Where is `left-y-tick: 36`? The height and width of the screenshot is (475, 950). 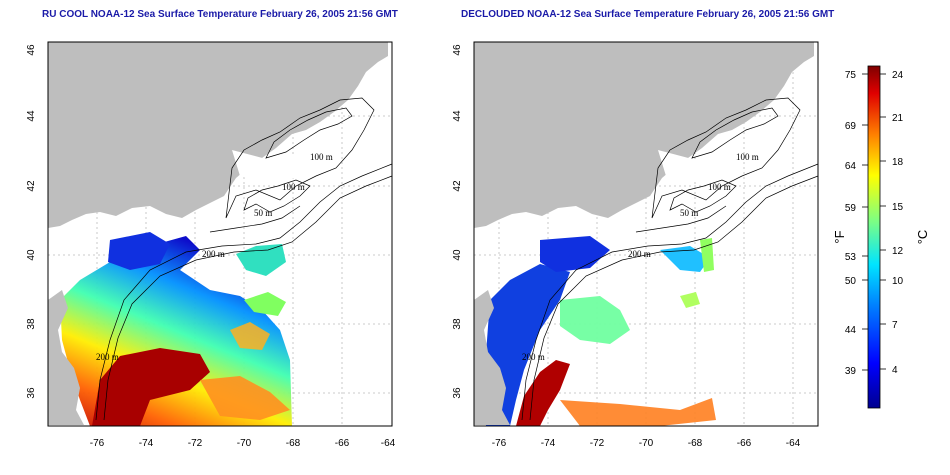 left-y-tick: 36 is located at coordinates (31, 393).